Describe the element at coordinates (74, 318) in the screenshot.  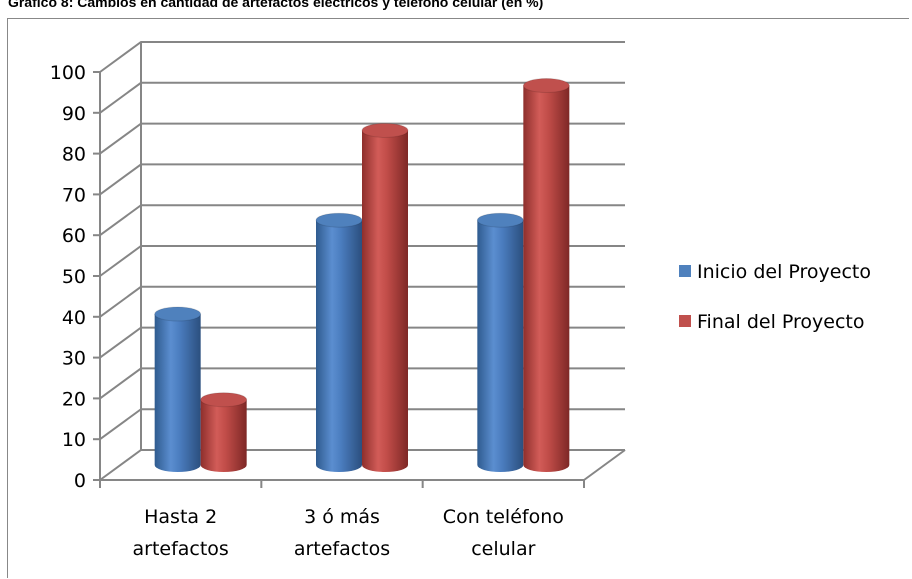
I see `y-tick-label: 40` at that location.